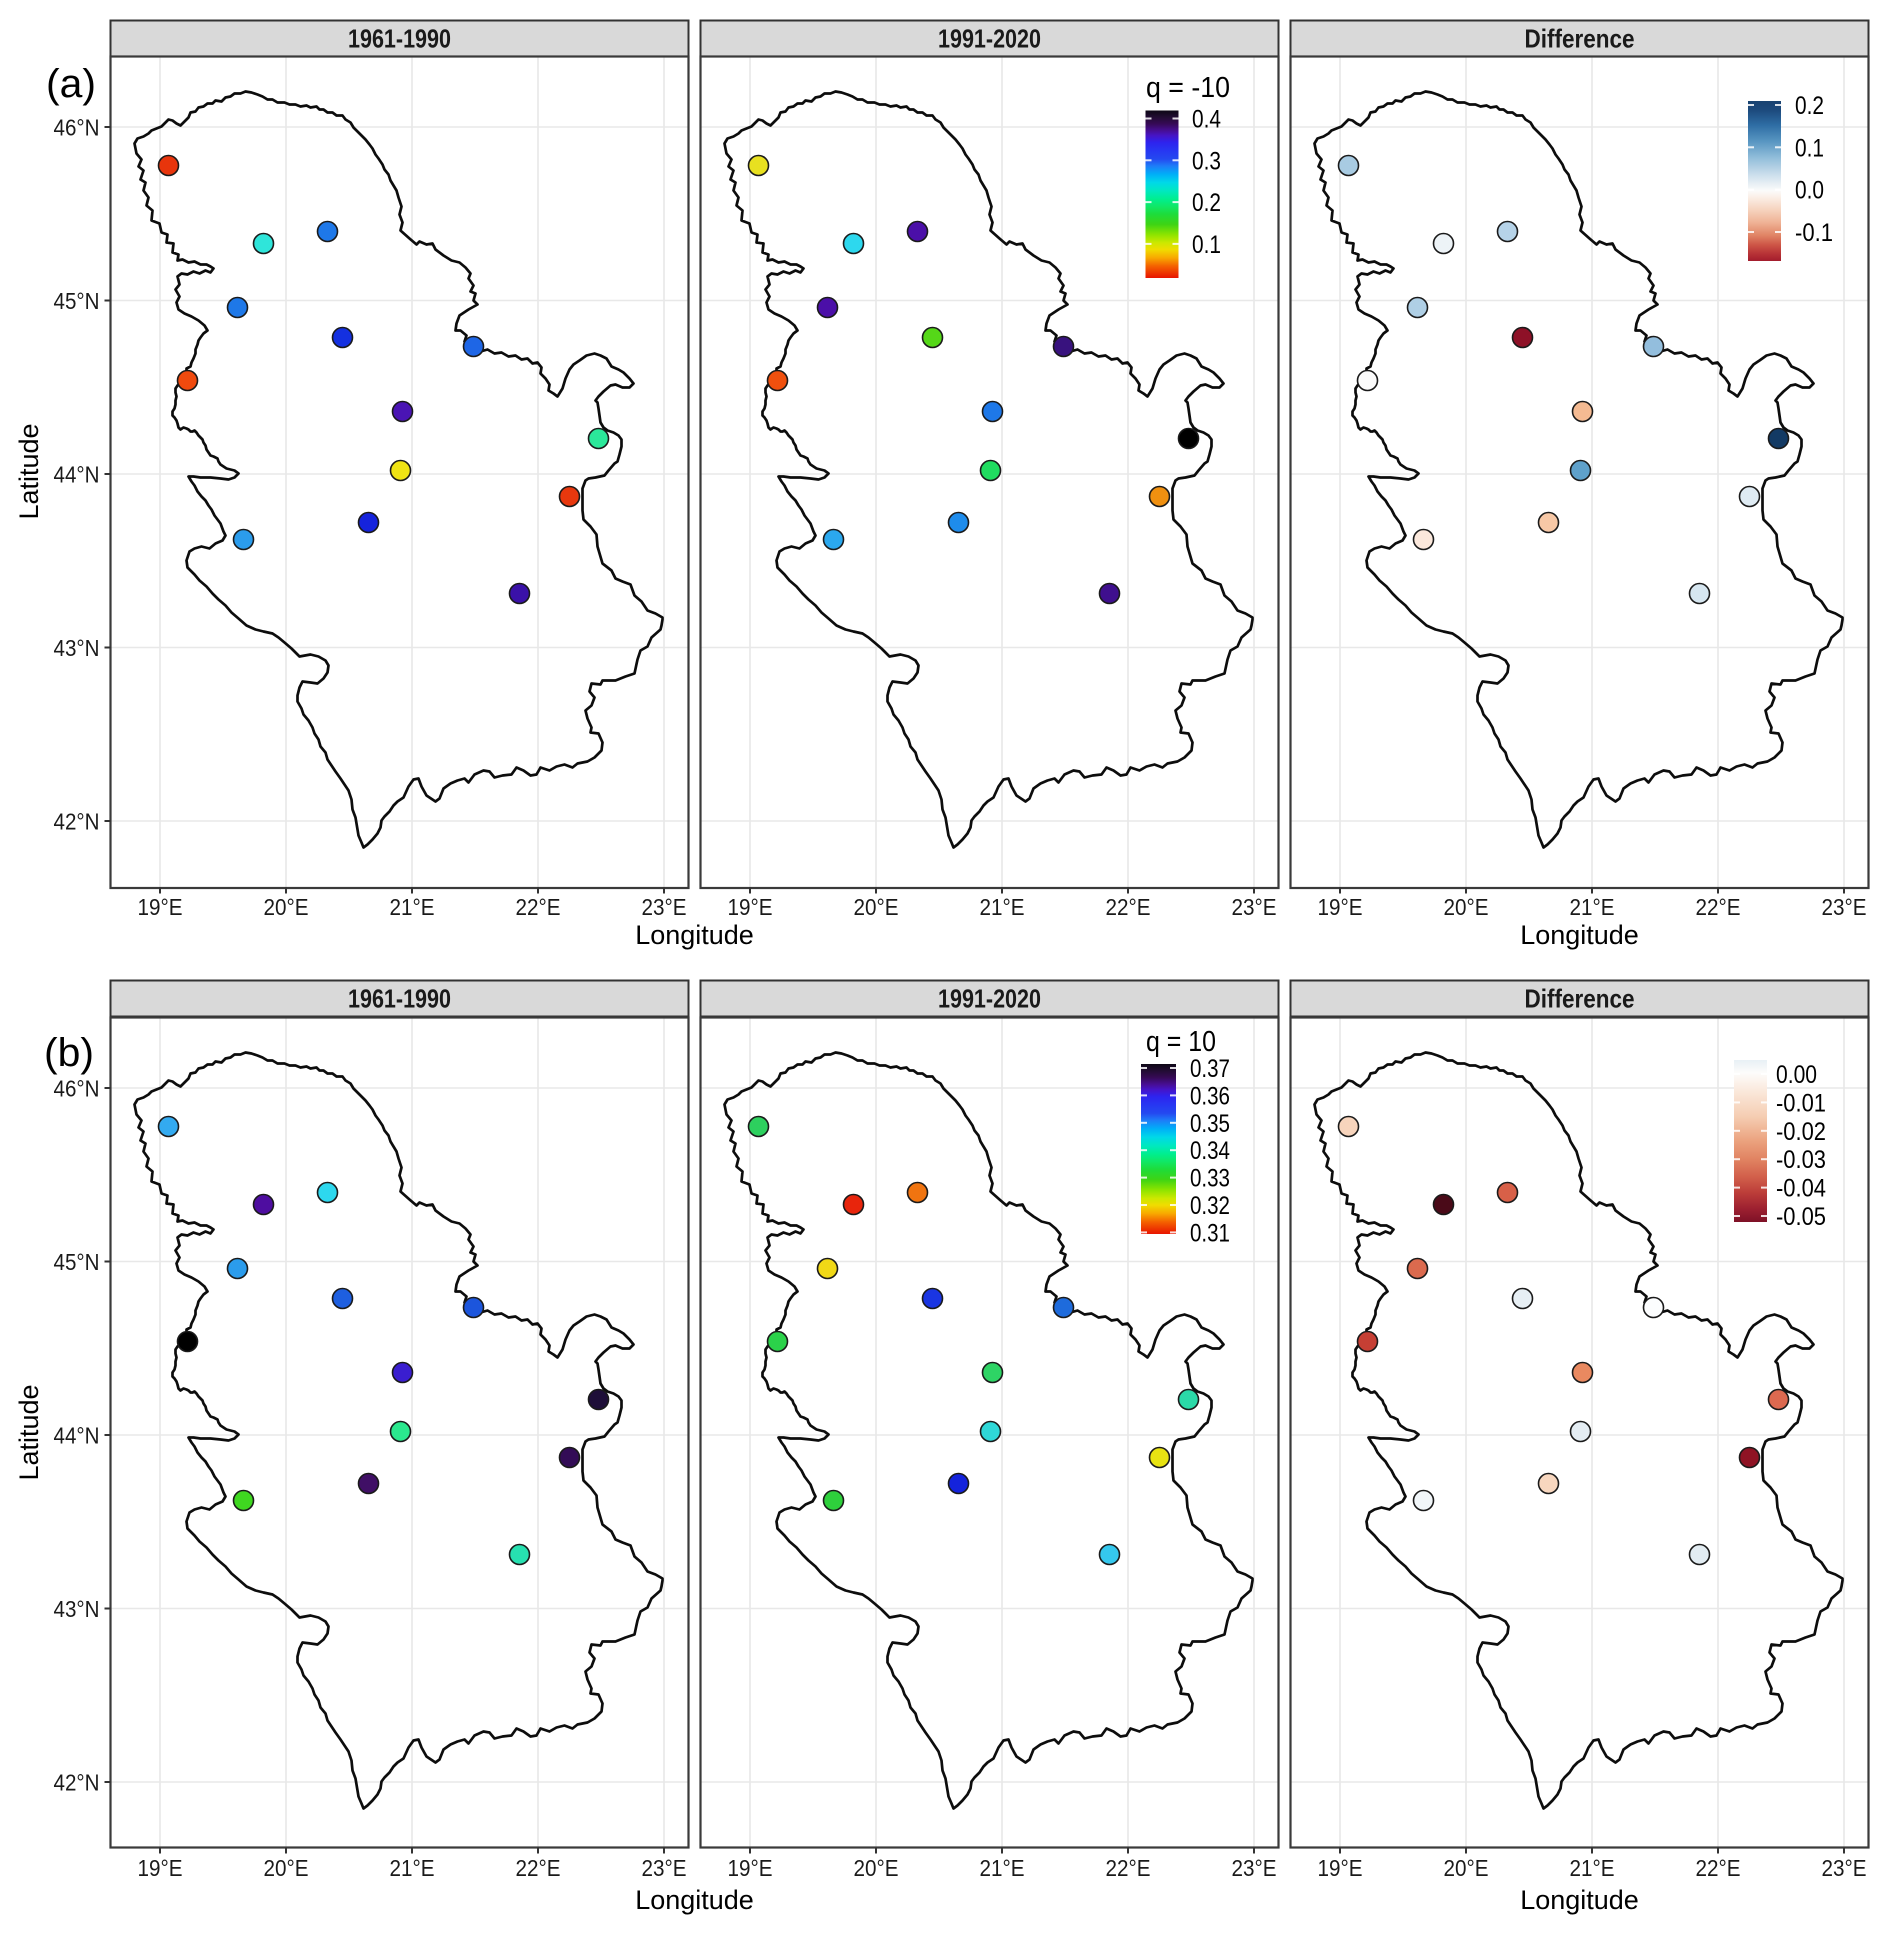  I want to click on svg-text: 0.31, so click(1210, 1233).